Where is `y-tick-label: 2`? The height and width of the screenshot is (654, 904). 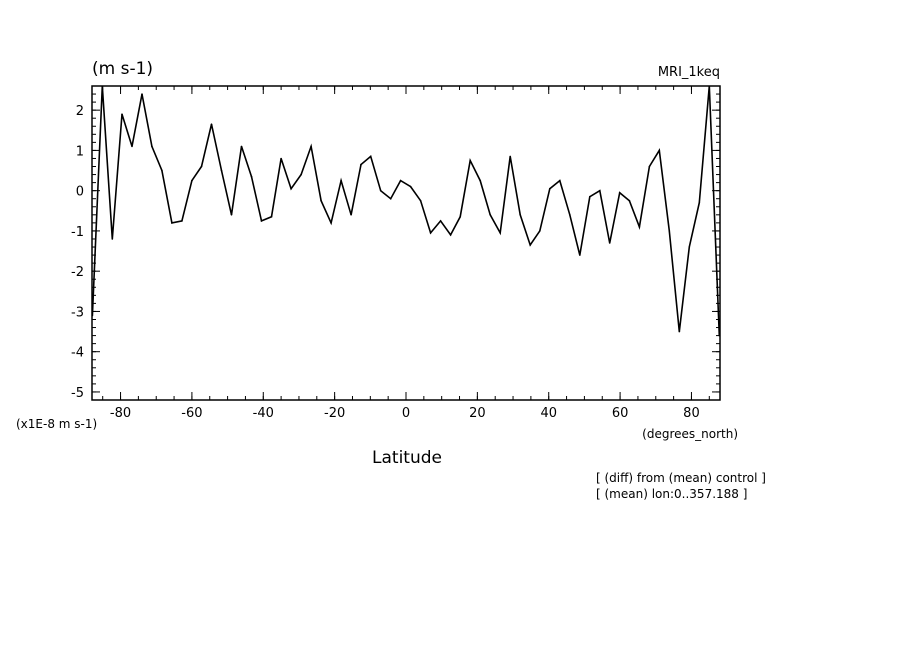
y-tick-label: 2 is located at coordinates (80, 111).